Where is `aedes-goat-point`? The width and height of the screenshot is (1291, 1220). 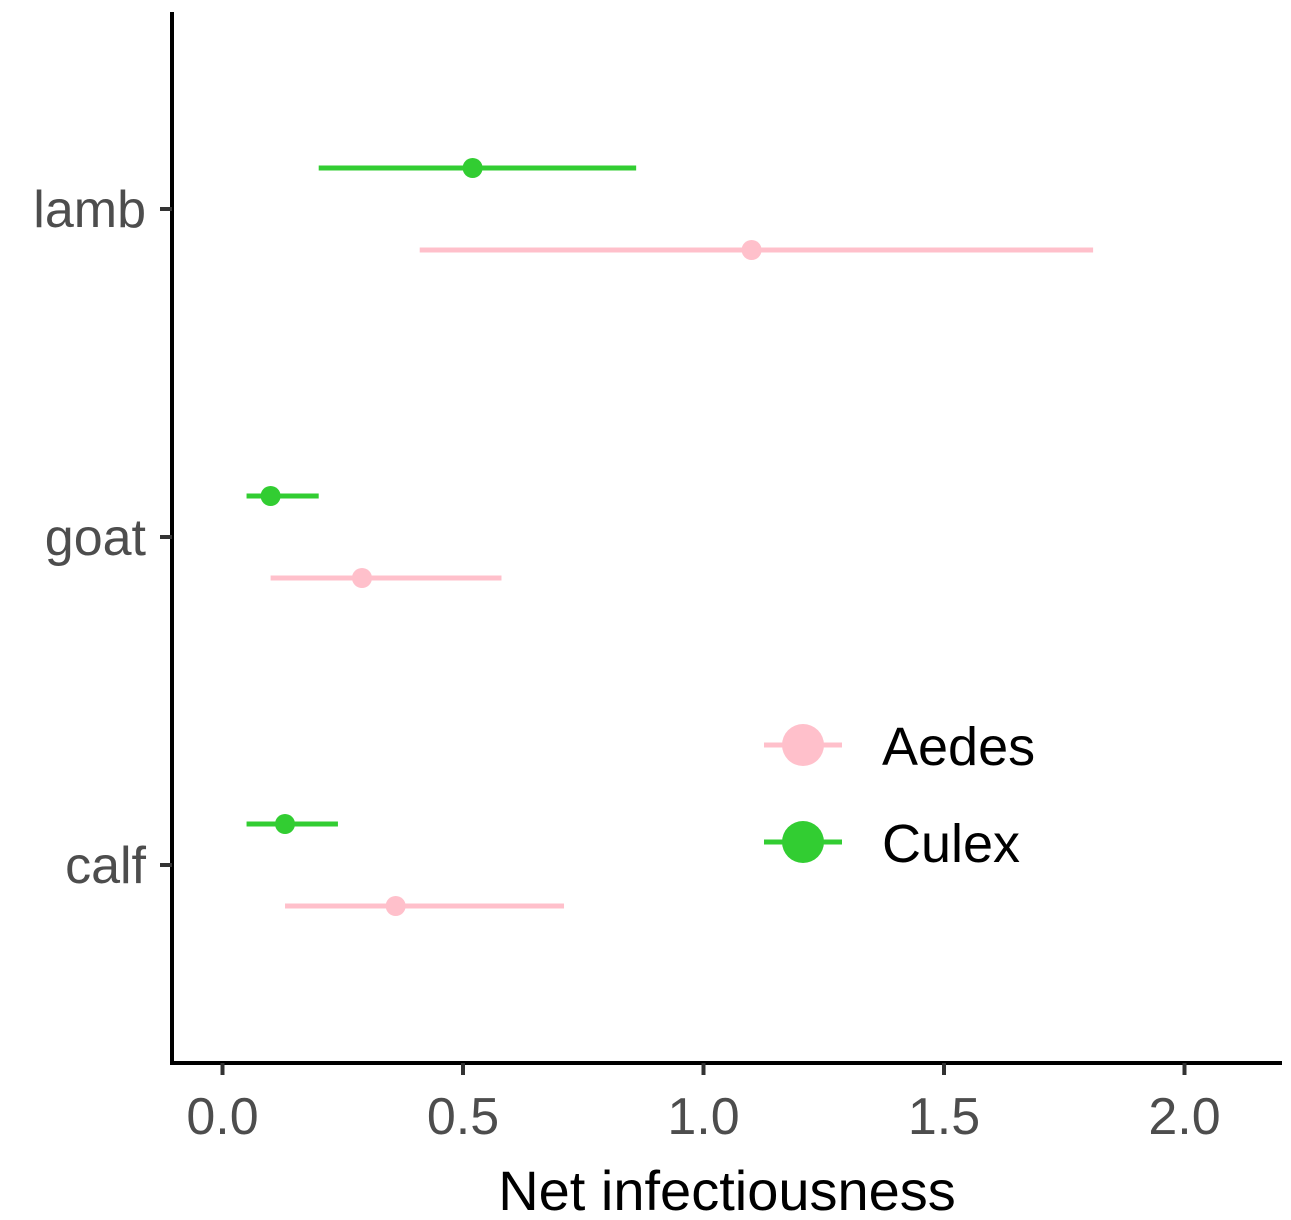 aedes-goat-point is located at coordinates (361, 578).